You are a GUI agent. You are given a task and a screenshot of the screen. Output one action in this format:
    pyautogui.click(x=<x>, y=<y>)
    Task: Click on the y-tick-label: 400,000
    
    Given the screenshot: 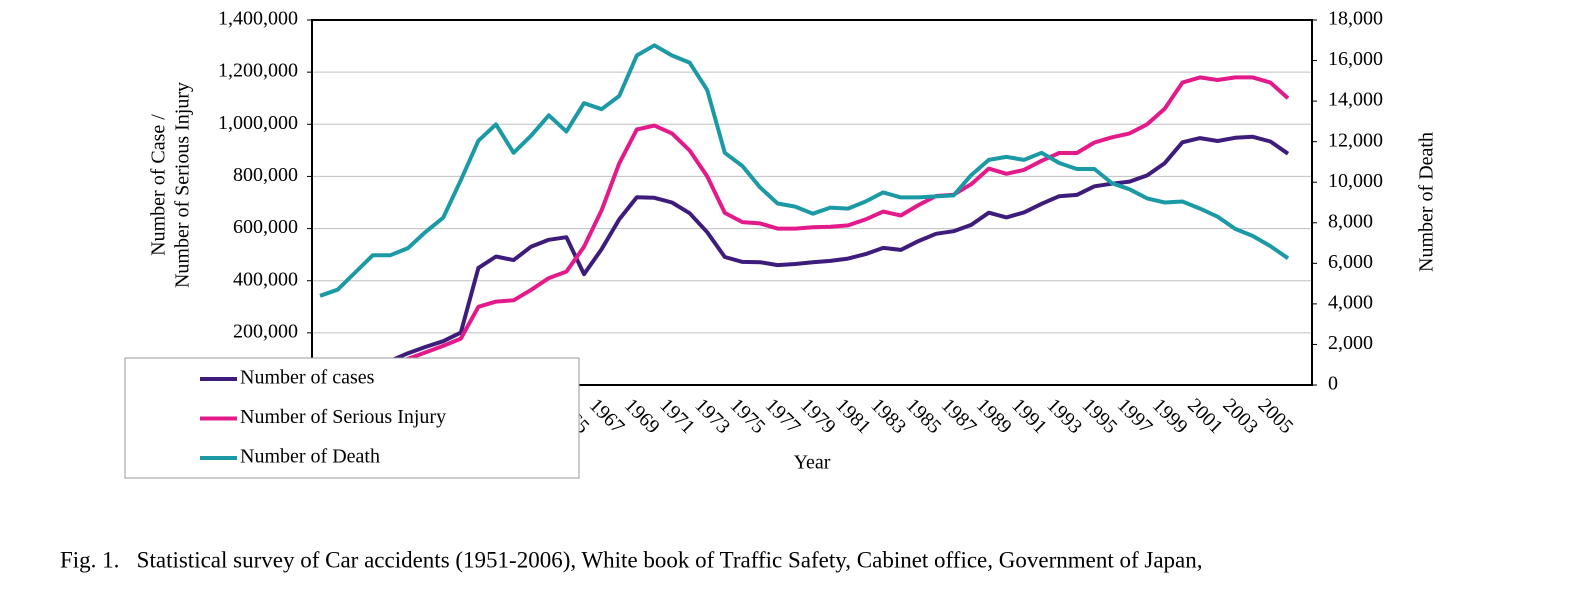 What is the action you would take?
    pyautogui.click(x=265, y=279)
    